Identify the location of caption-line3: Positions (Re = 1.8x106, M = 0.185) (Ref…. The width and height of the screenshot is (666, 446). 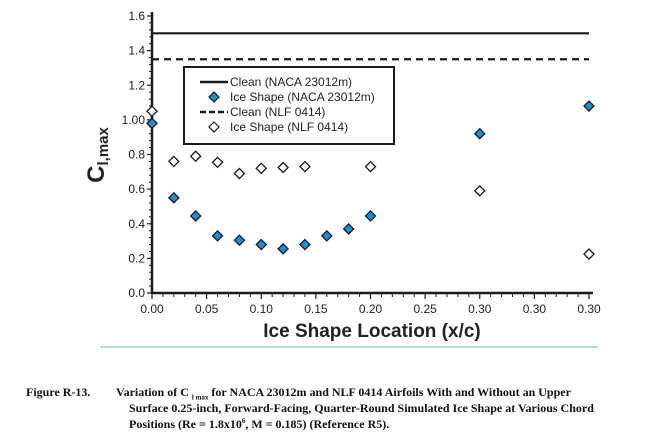
(391, 424).